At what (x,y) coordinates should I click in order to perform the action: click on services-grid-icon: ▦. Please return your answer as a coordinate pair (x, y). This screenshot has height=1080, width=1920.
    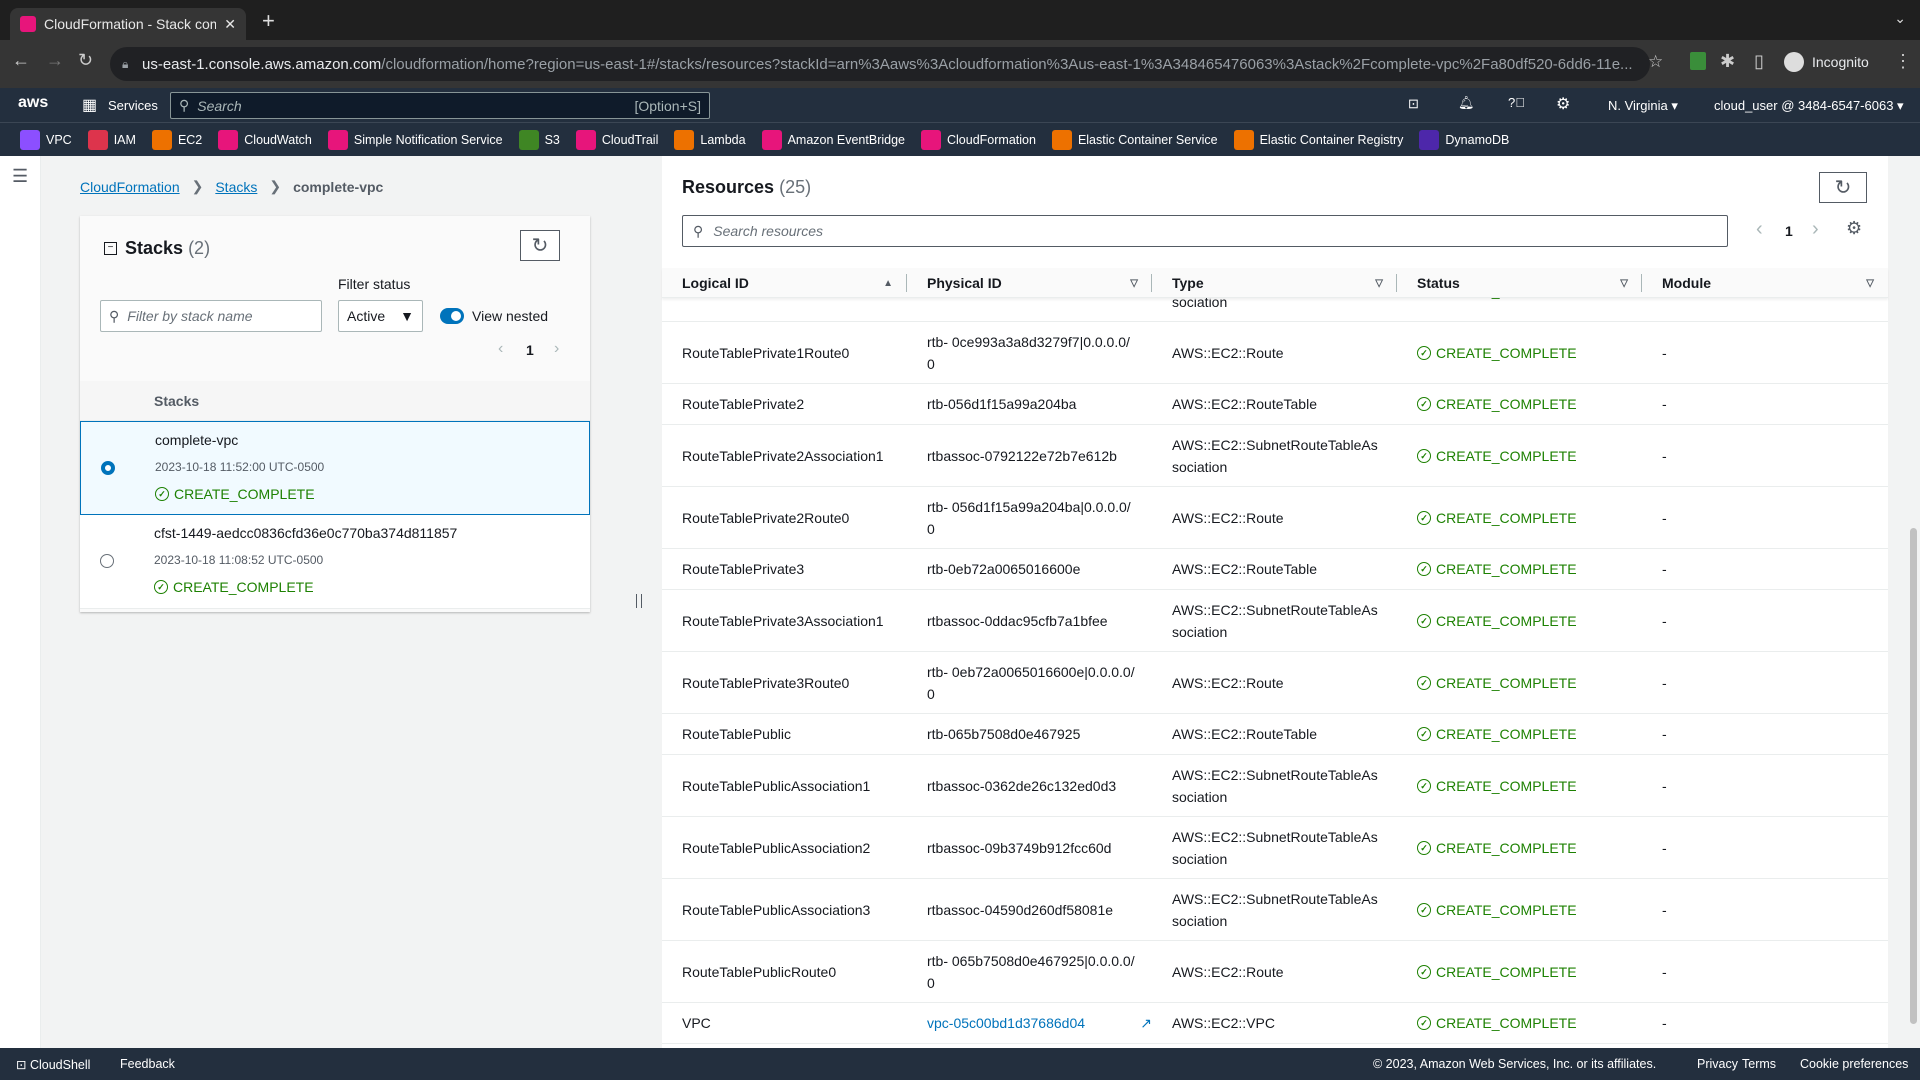
    Looking at the image, I should click on (90, 105).